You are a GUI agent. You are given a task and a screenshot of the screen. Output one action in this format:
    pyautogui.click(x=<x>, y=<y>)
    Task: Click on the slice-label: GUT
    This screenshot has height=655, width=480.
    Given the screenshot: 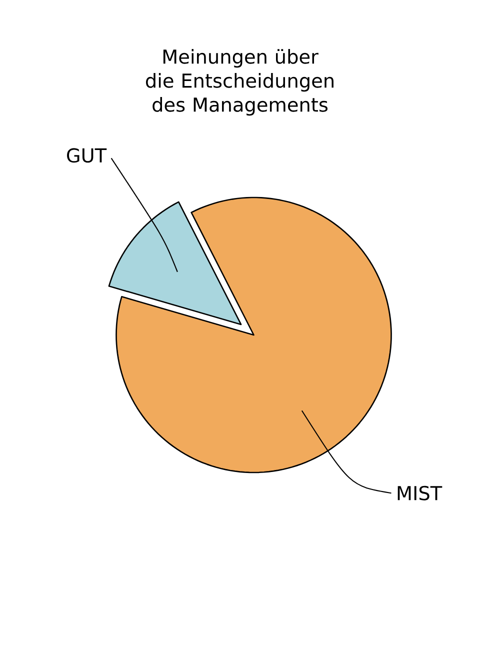 What is the action you would take?
    pyautogui.click(x=87, y=155)
    